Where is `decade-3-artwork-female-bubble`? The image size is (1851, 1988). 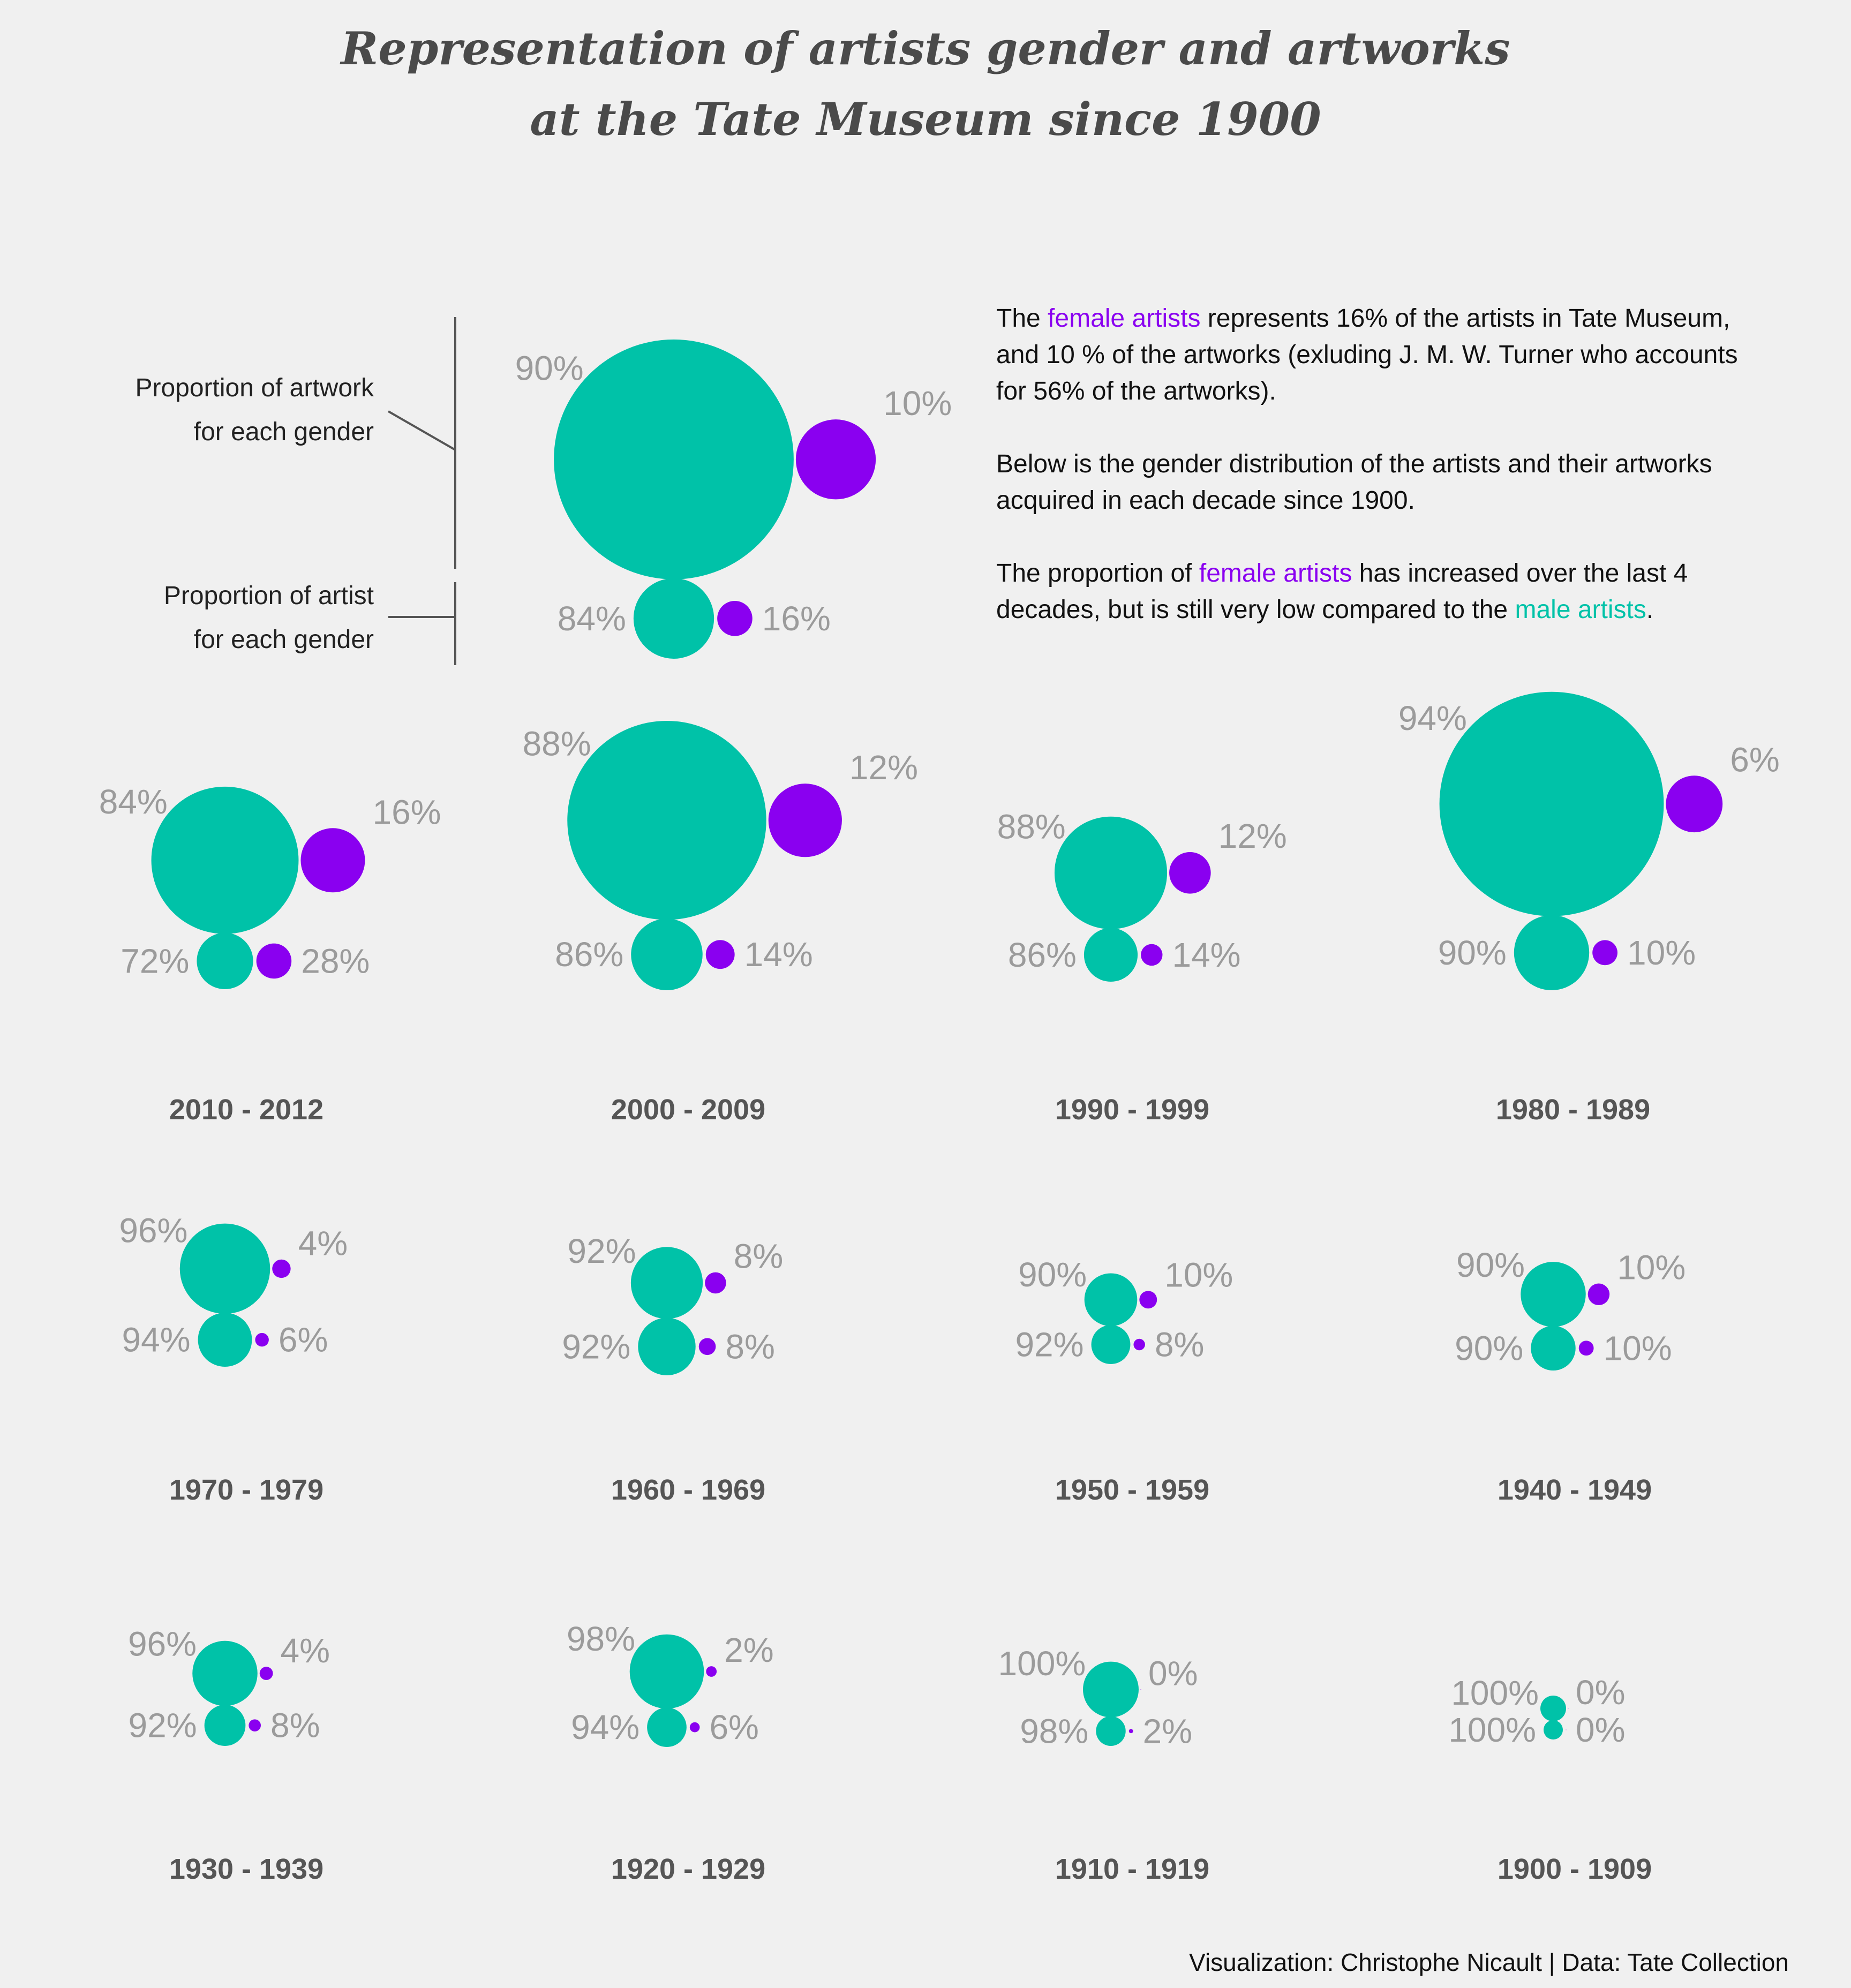 decade-3-artwork-female-bubble is located at coordinates (1695, 804).